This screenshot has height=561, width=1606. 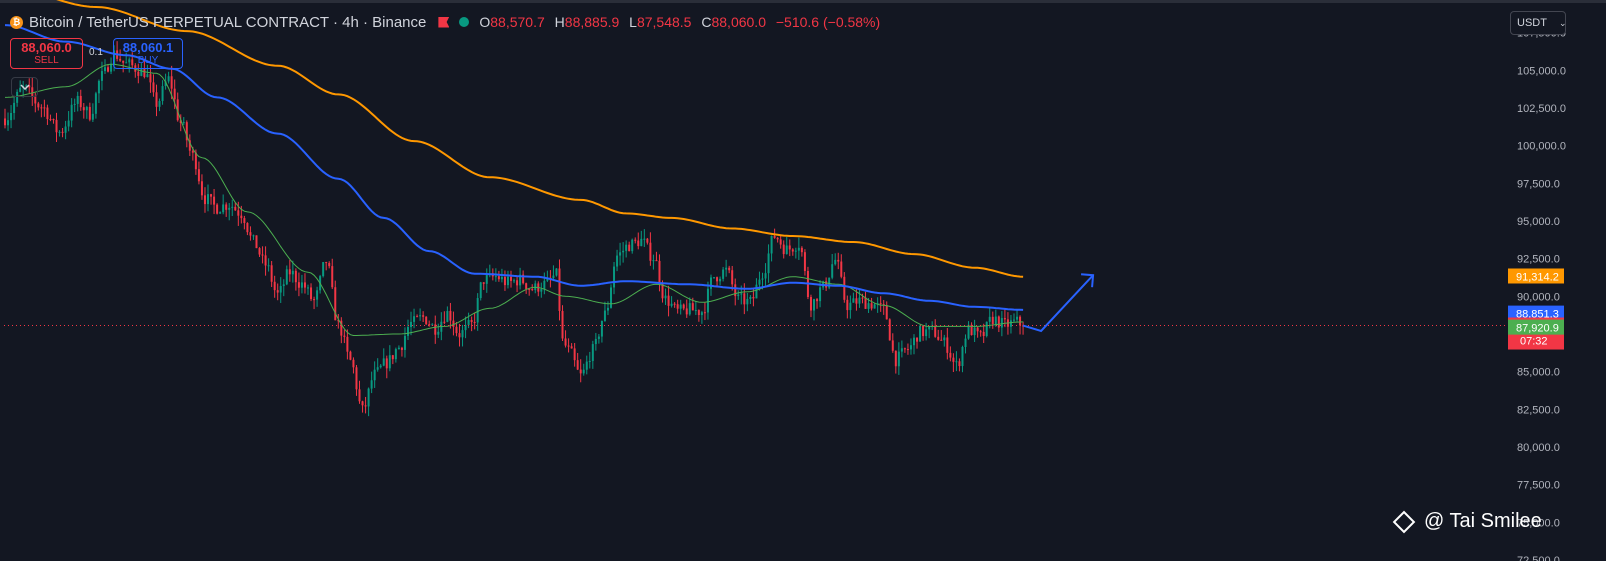 What do you see at coordinates (46, 53) in the screenshot?
I see `sell-button: 88,060.0 SELL` at bounding box center [46, 53].